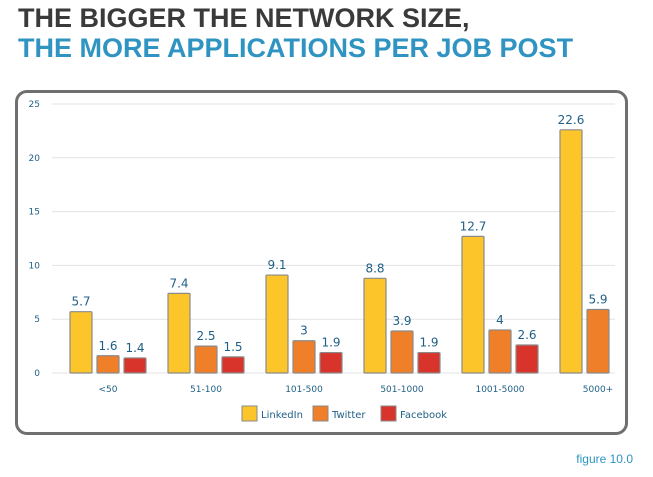  Describe the element at coordinates (107, 346) in the screenshot. I see `data-label: 1.6` at that location.